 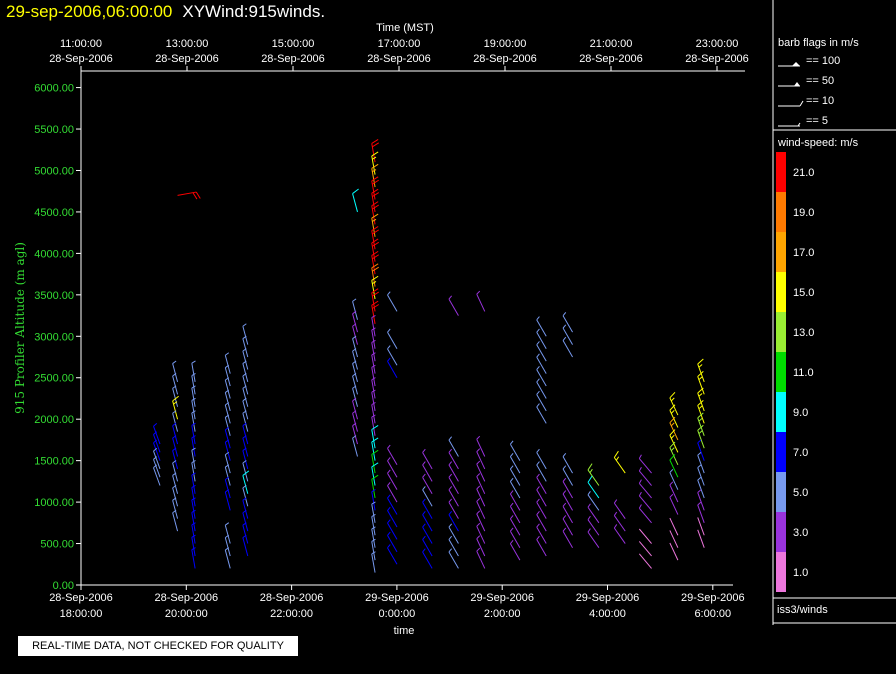 What do you see at coordinates (823, 61) in the screenshot?
I see `barb-legend-label: == 100` at bounding box center [823, 61].